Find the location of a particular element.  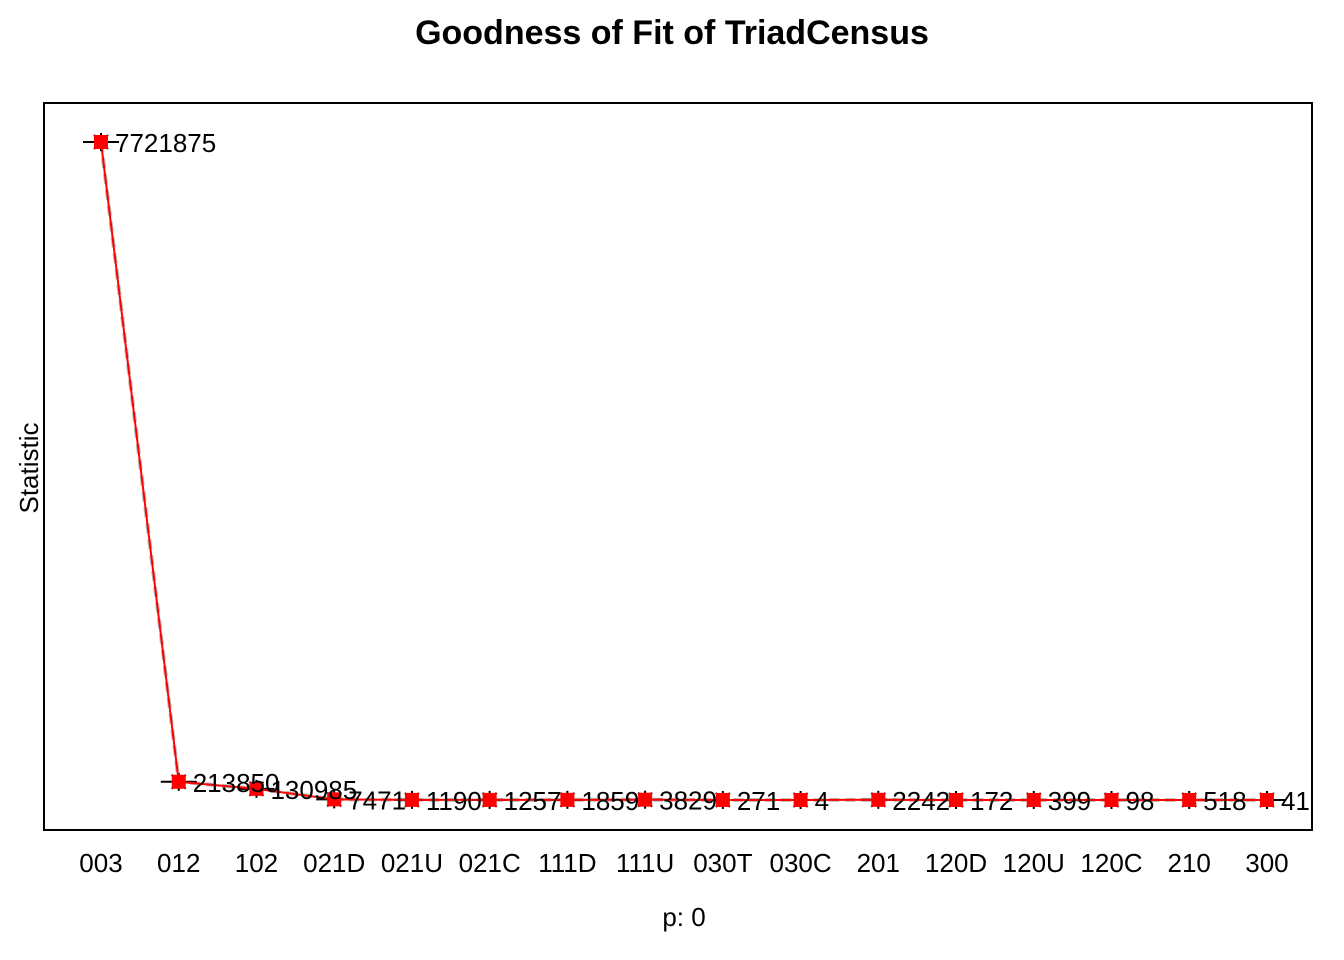

x-tick-label: 102 is located at coordinates (256, 863).